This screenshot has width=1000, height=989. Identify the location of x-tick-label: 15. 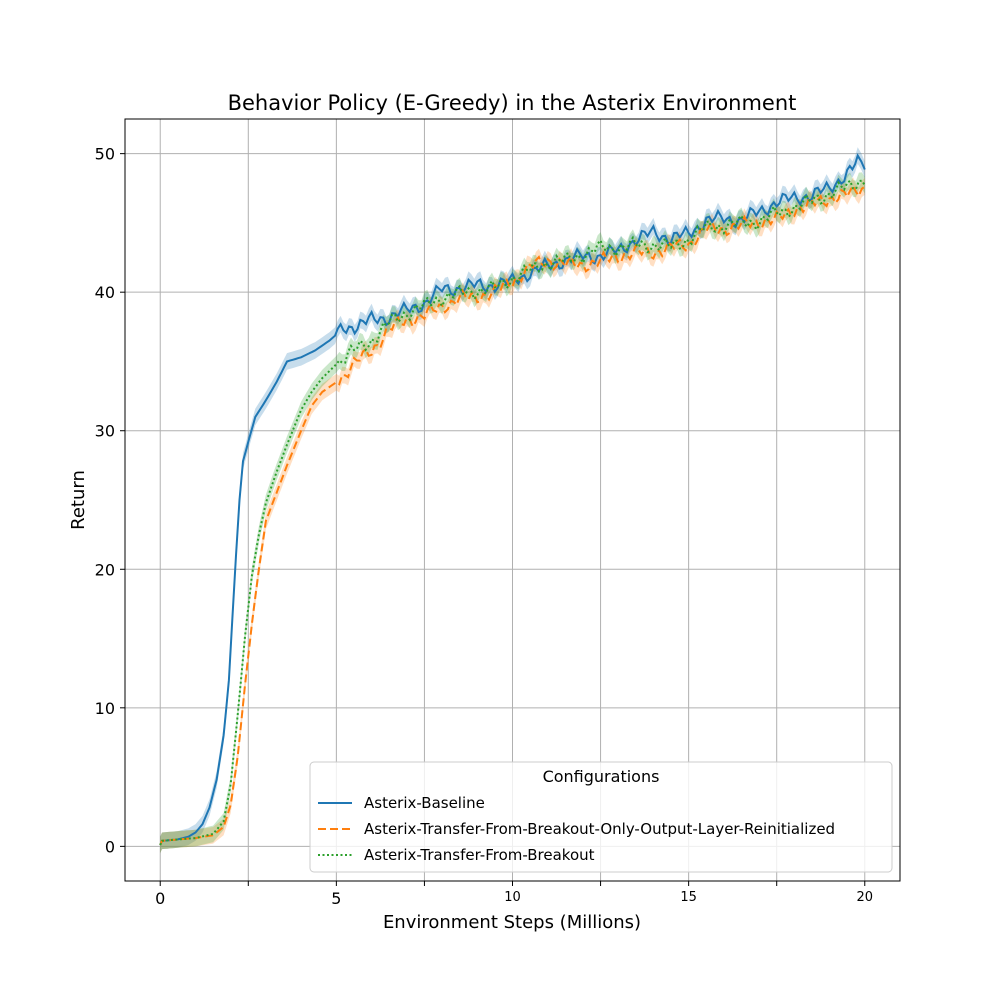
(688, 897).